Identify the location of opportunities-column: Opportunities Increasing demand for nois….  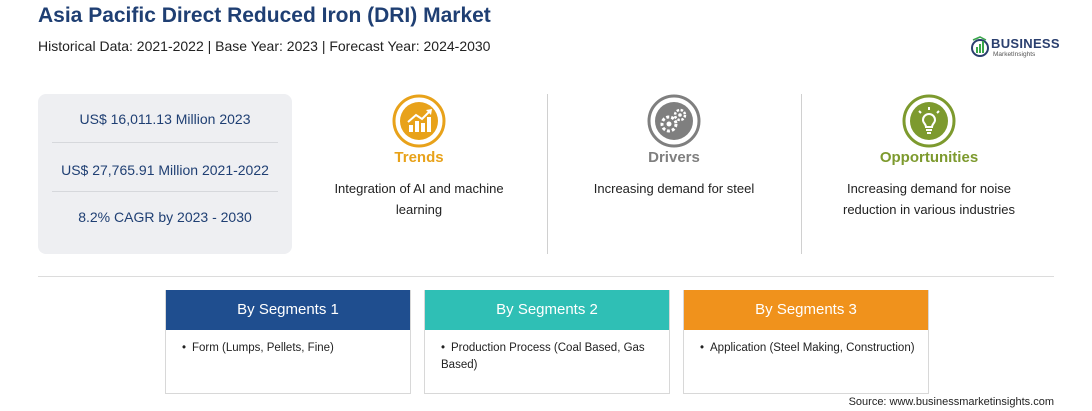
(929, 174).